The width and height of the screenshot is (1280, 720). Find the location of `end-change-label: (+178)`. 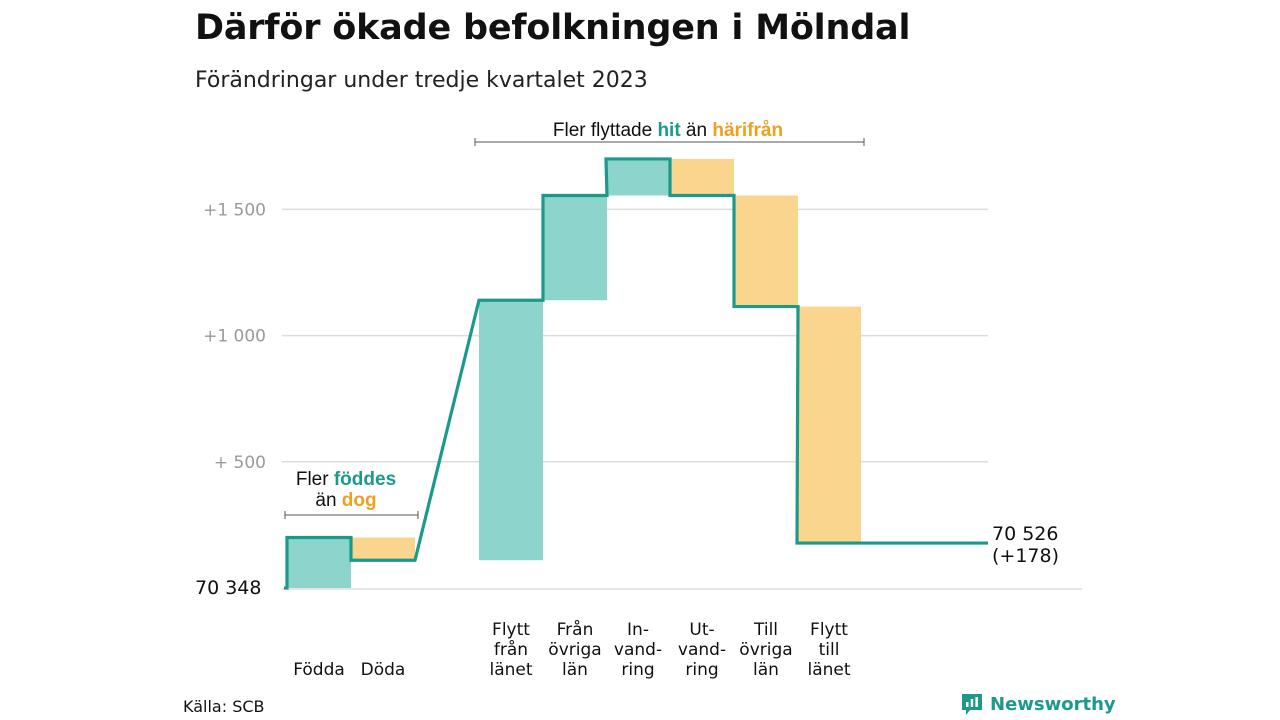

end-change-label: (+178) is located at coordinates (1025, 556).